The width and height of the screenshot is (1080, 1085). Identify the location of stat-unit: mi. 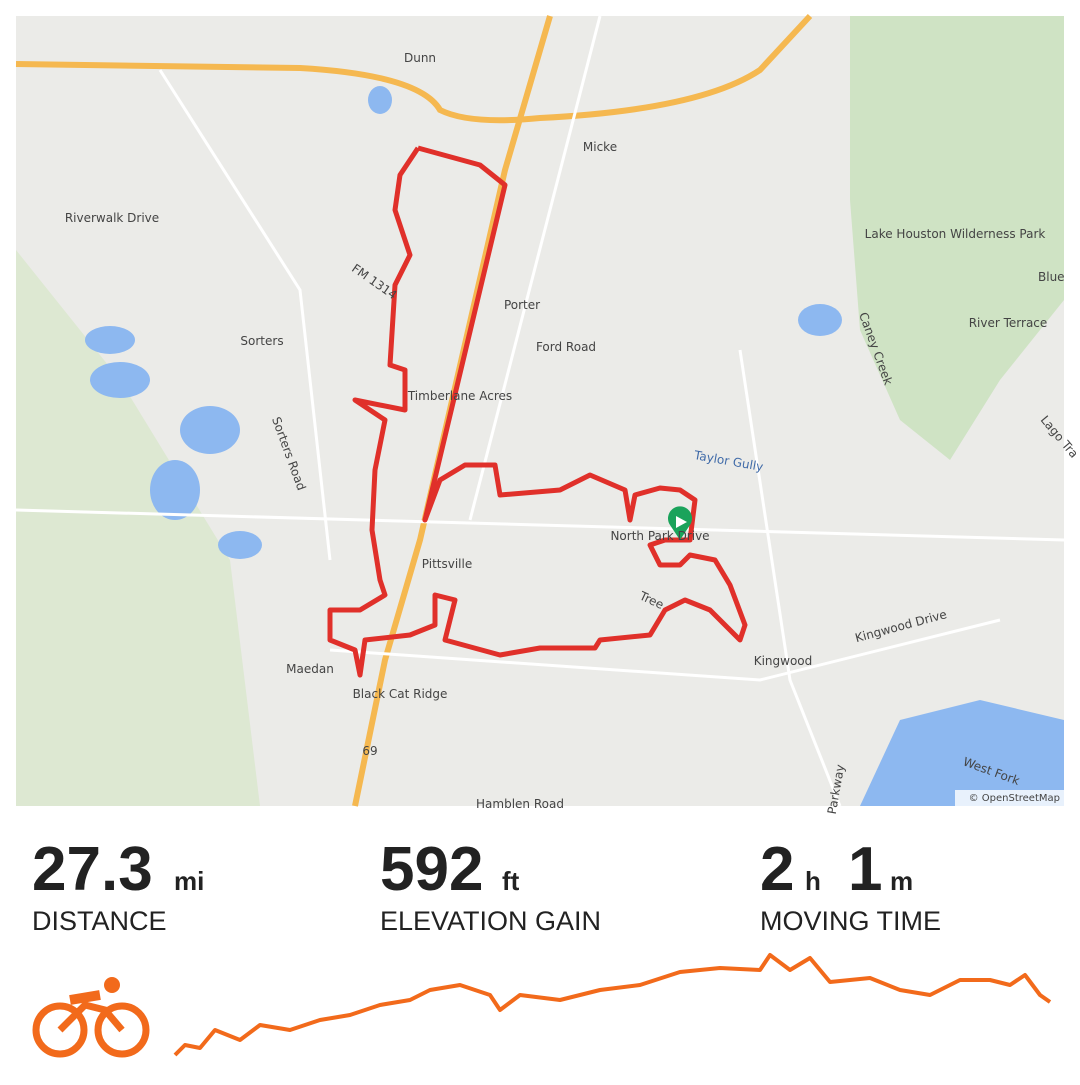
(189, 881).